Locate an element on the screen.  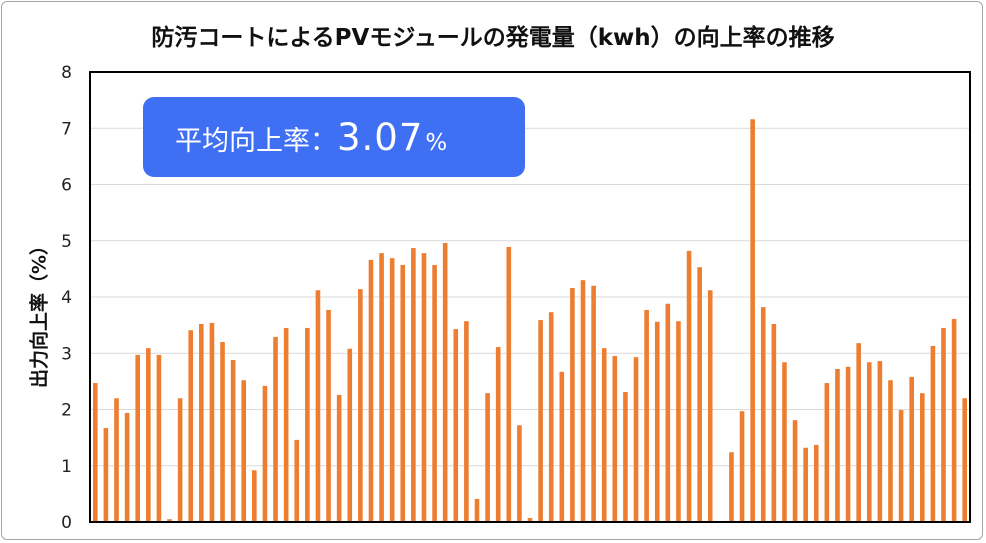
y-tick-label: 7 is located at coordinates (66, 129).